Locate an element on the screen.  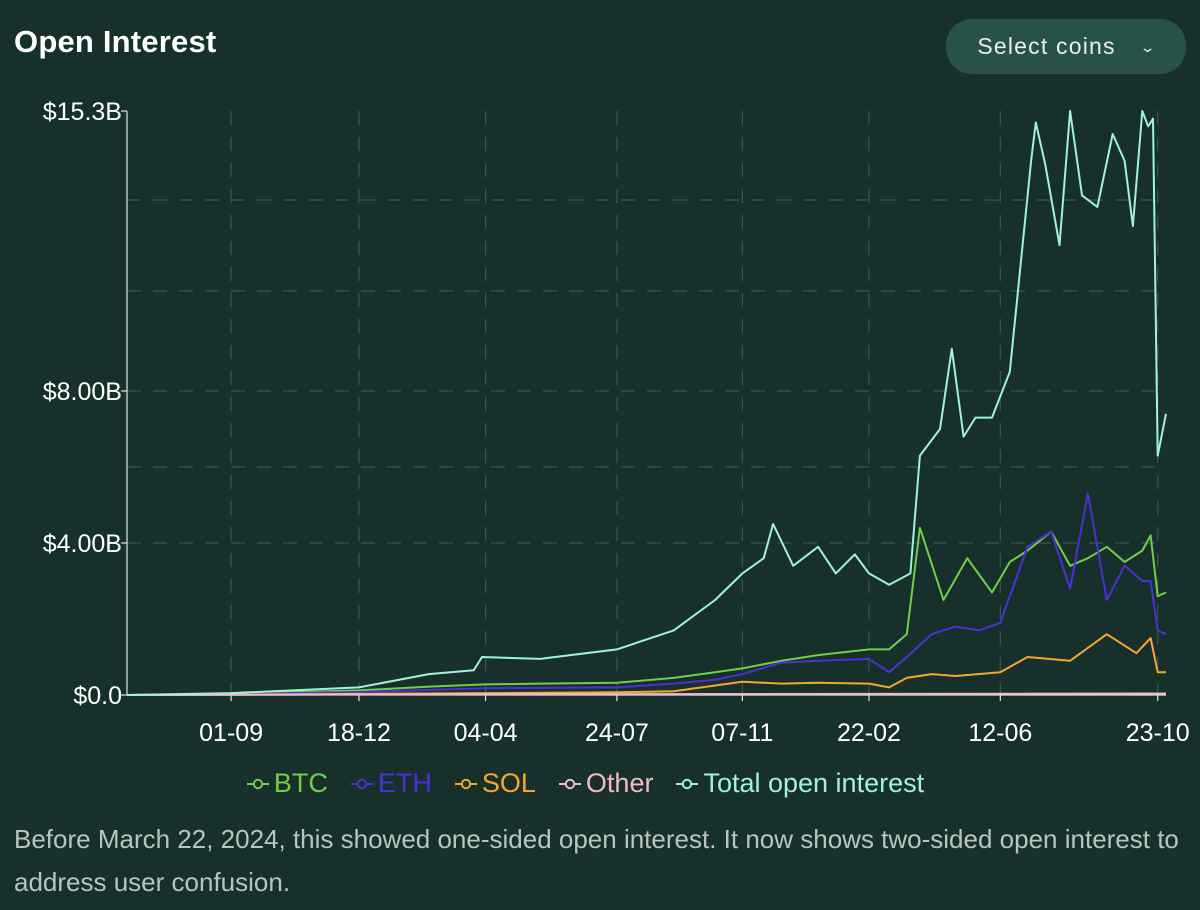
chevron-down-icon: ⌄ is located at coordinates (1148, 47).